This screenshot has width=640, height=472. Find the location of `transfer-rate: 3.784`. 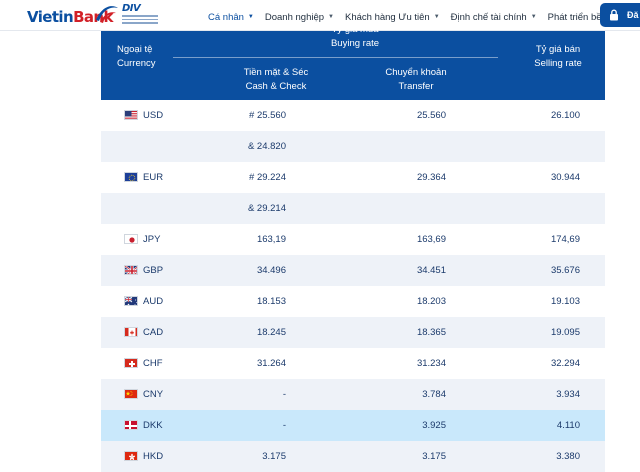

transfer-rate: 3.784 is located at coordinates (434, 394).